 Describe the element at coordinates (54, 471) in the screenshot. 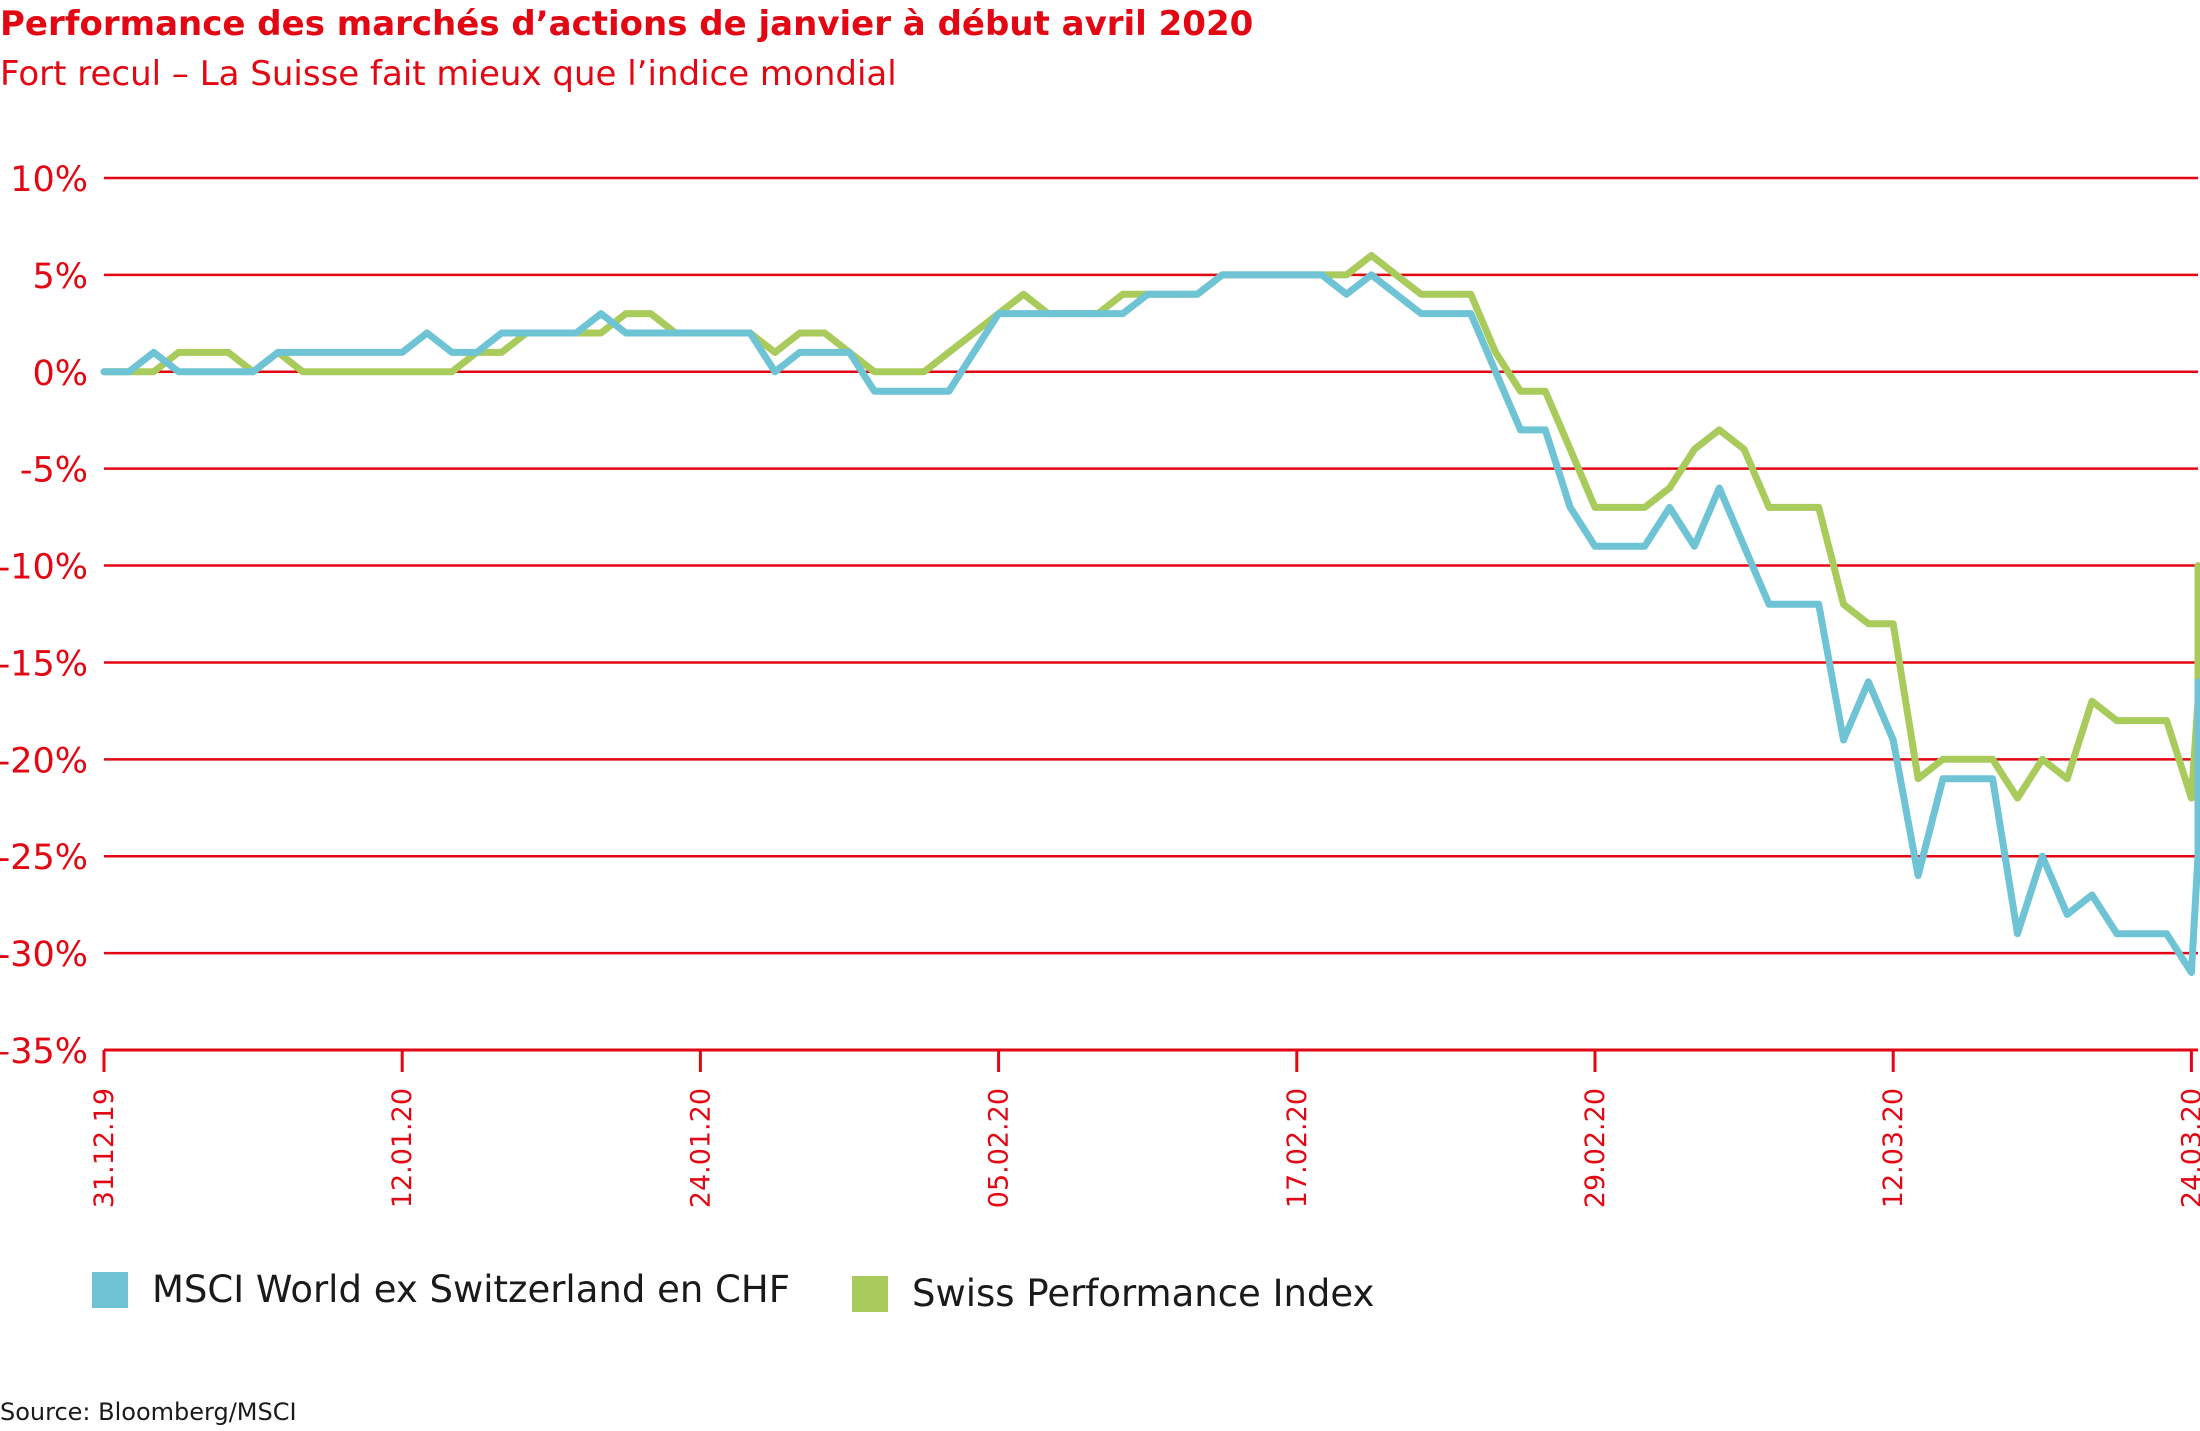

I see `y-tick-label: -5%` at that location.